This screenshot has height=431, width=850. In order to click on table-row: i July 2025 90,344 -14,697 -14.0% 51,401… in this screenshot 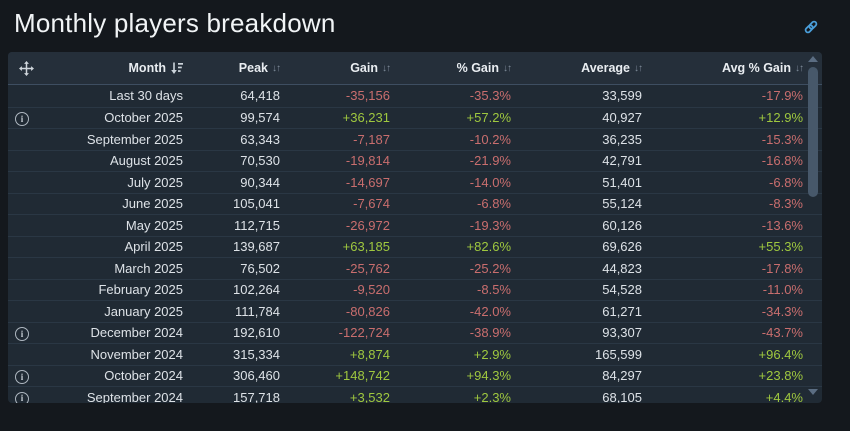, I will do `click(415, 182)`.